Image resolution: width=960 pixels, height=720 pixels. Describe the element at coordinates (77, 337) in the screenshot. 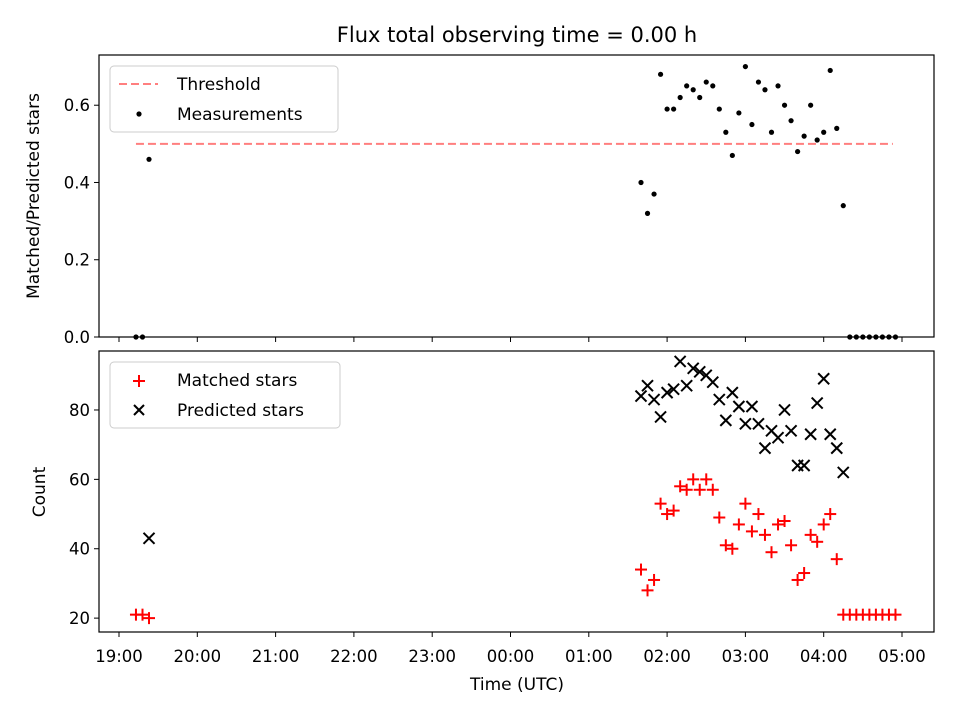

I see `ratio-y-tick-label: 0.0` at that location.